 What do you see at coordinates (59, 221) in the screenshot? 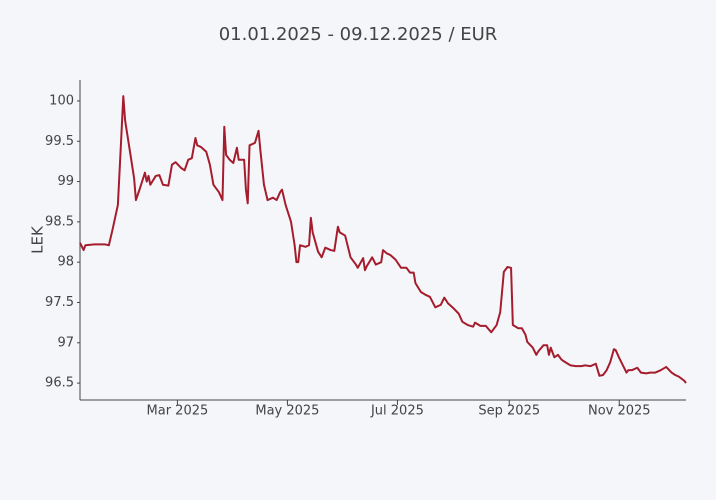
I see `y-tick-label: 98.5` at bounding box center [59, 221].